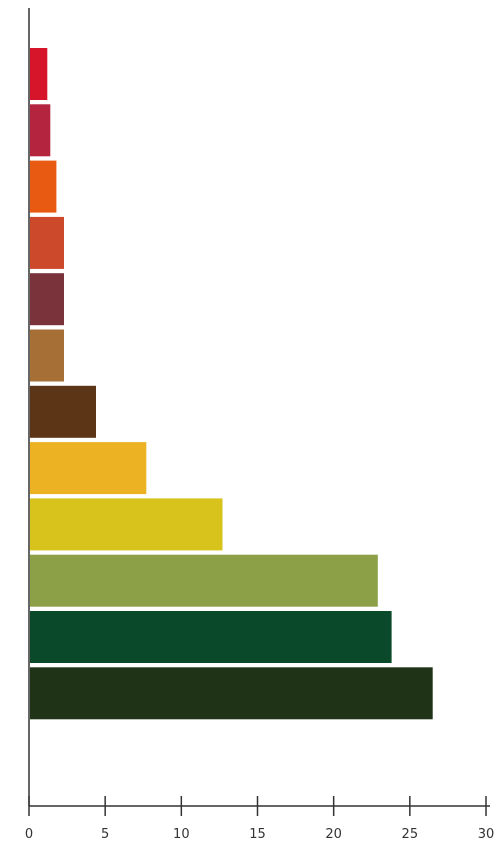  I want to click on x-tick-label-30: 30, so click(486, 834).